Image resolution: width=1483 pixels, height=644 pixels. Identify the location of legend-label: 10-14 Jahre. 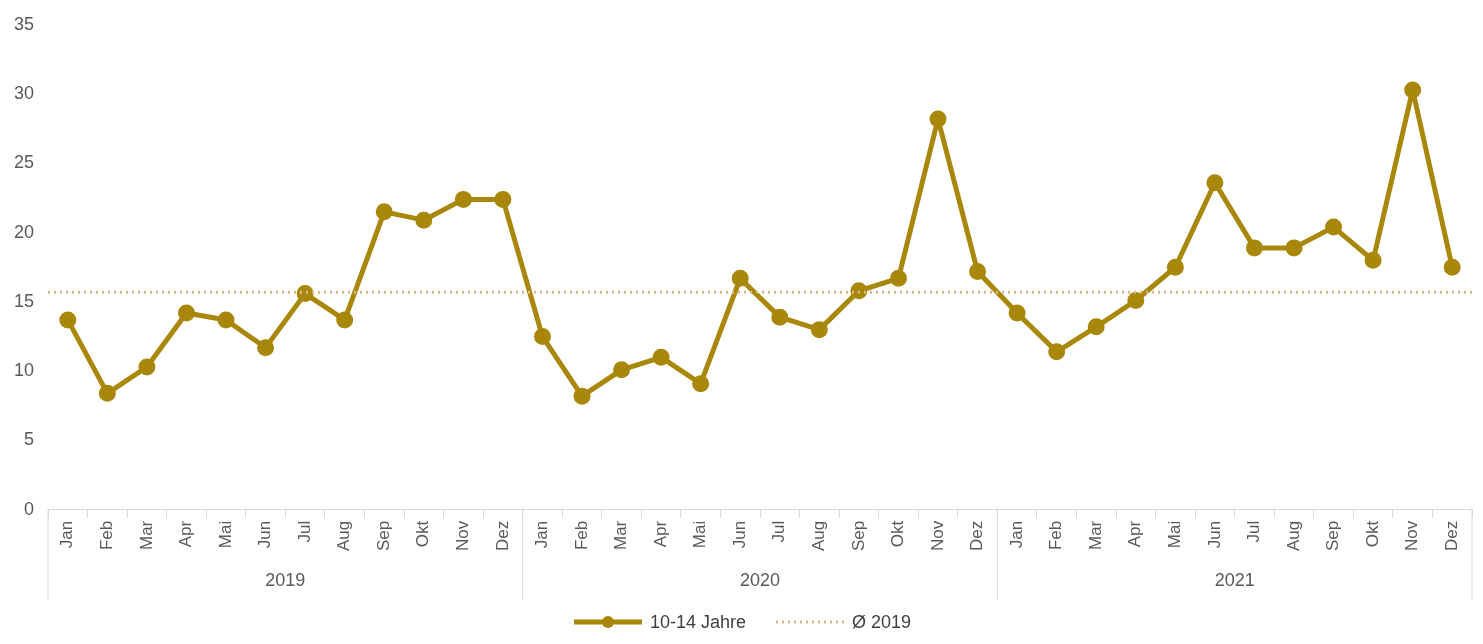
(698, 622).